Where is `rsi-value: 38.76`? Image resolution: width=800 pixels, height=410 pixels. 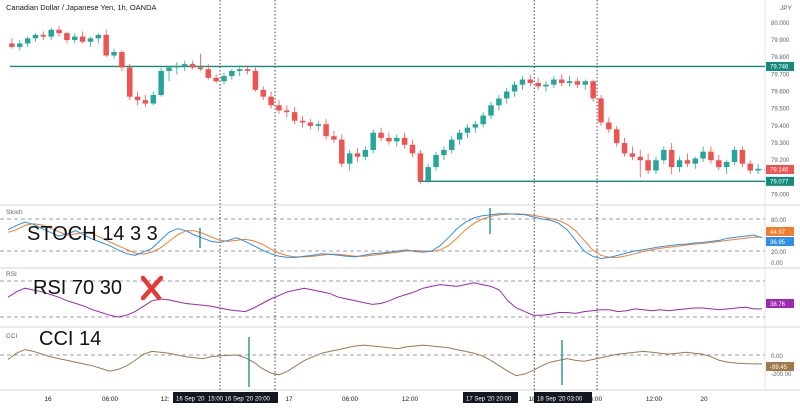 rsi-value: 38.76 is located at coordinates (778, 305).